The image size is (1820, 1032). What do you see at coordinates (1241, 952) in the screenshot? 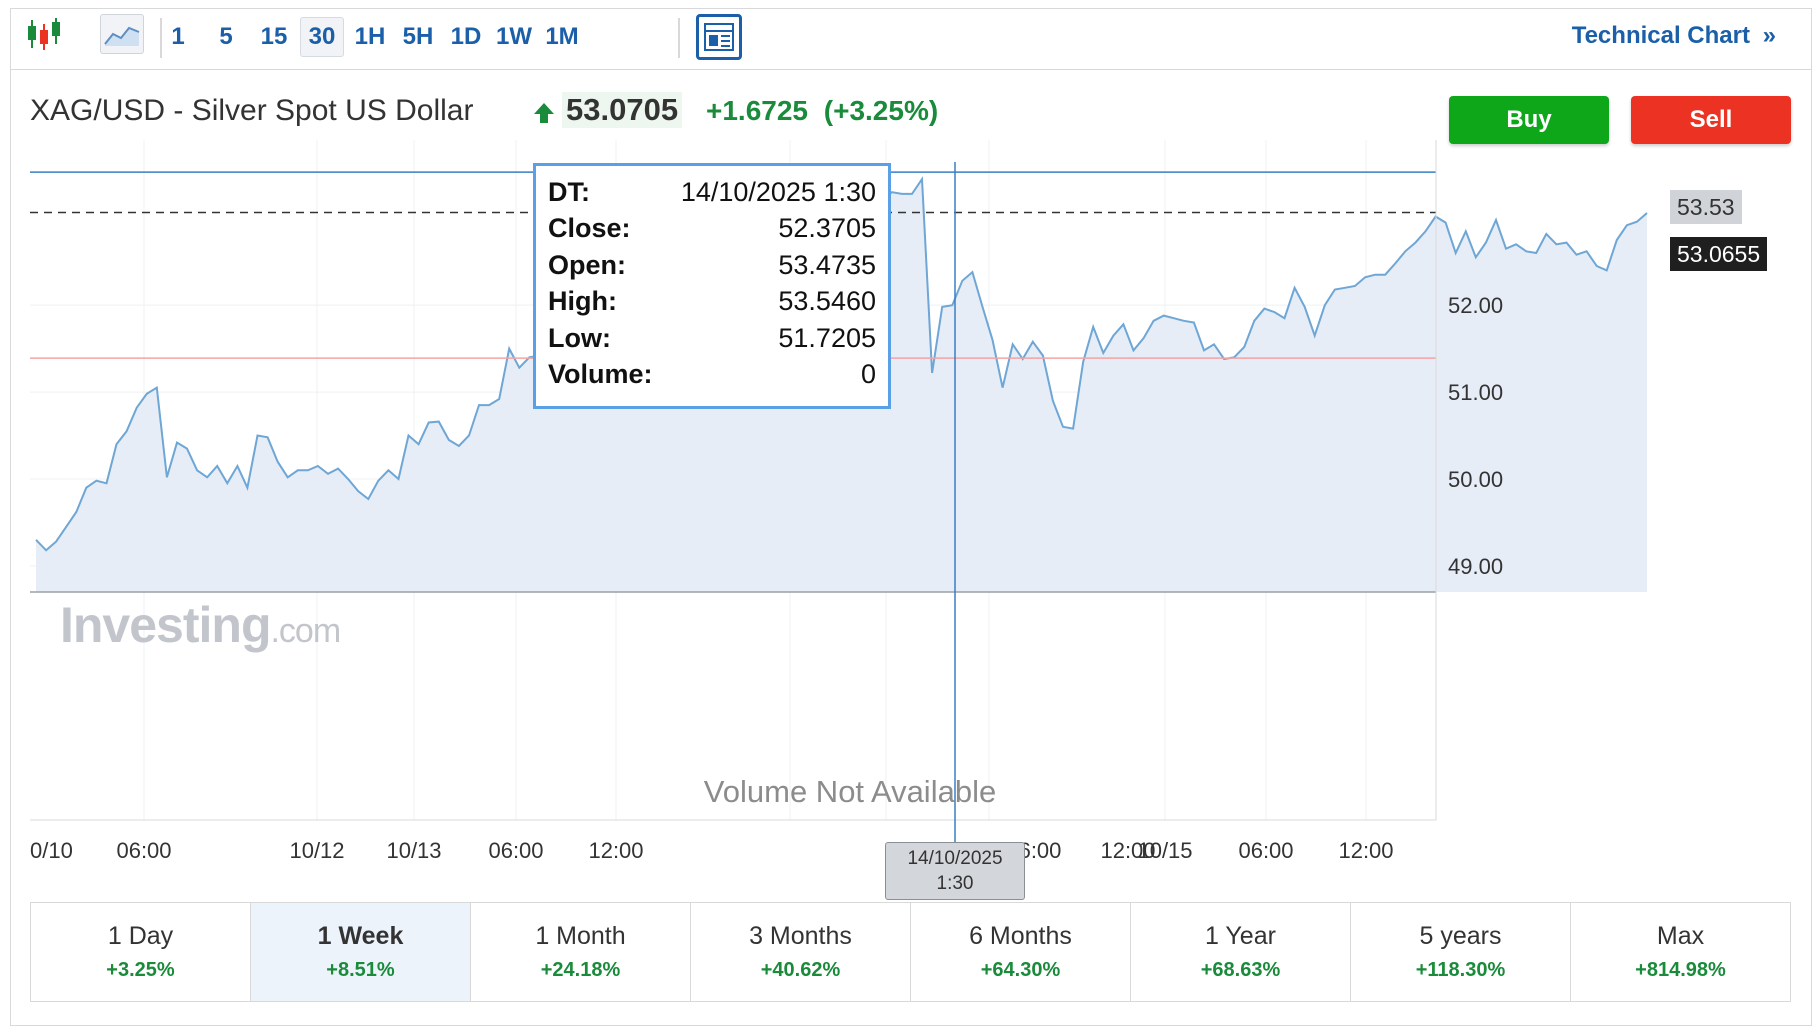
I see `period-1-year: 1 Year +68.63%` at bounding box center [1241, 952].